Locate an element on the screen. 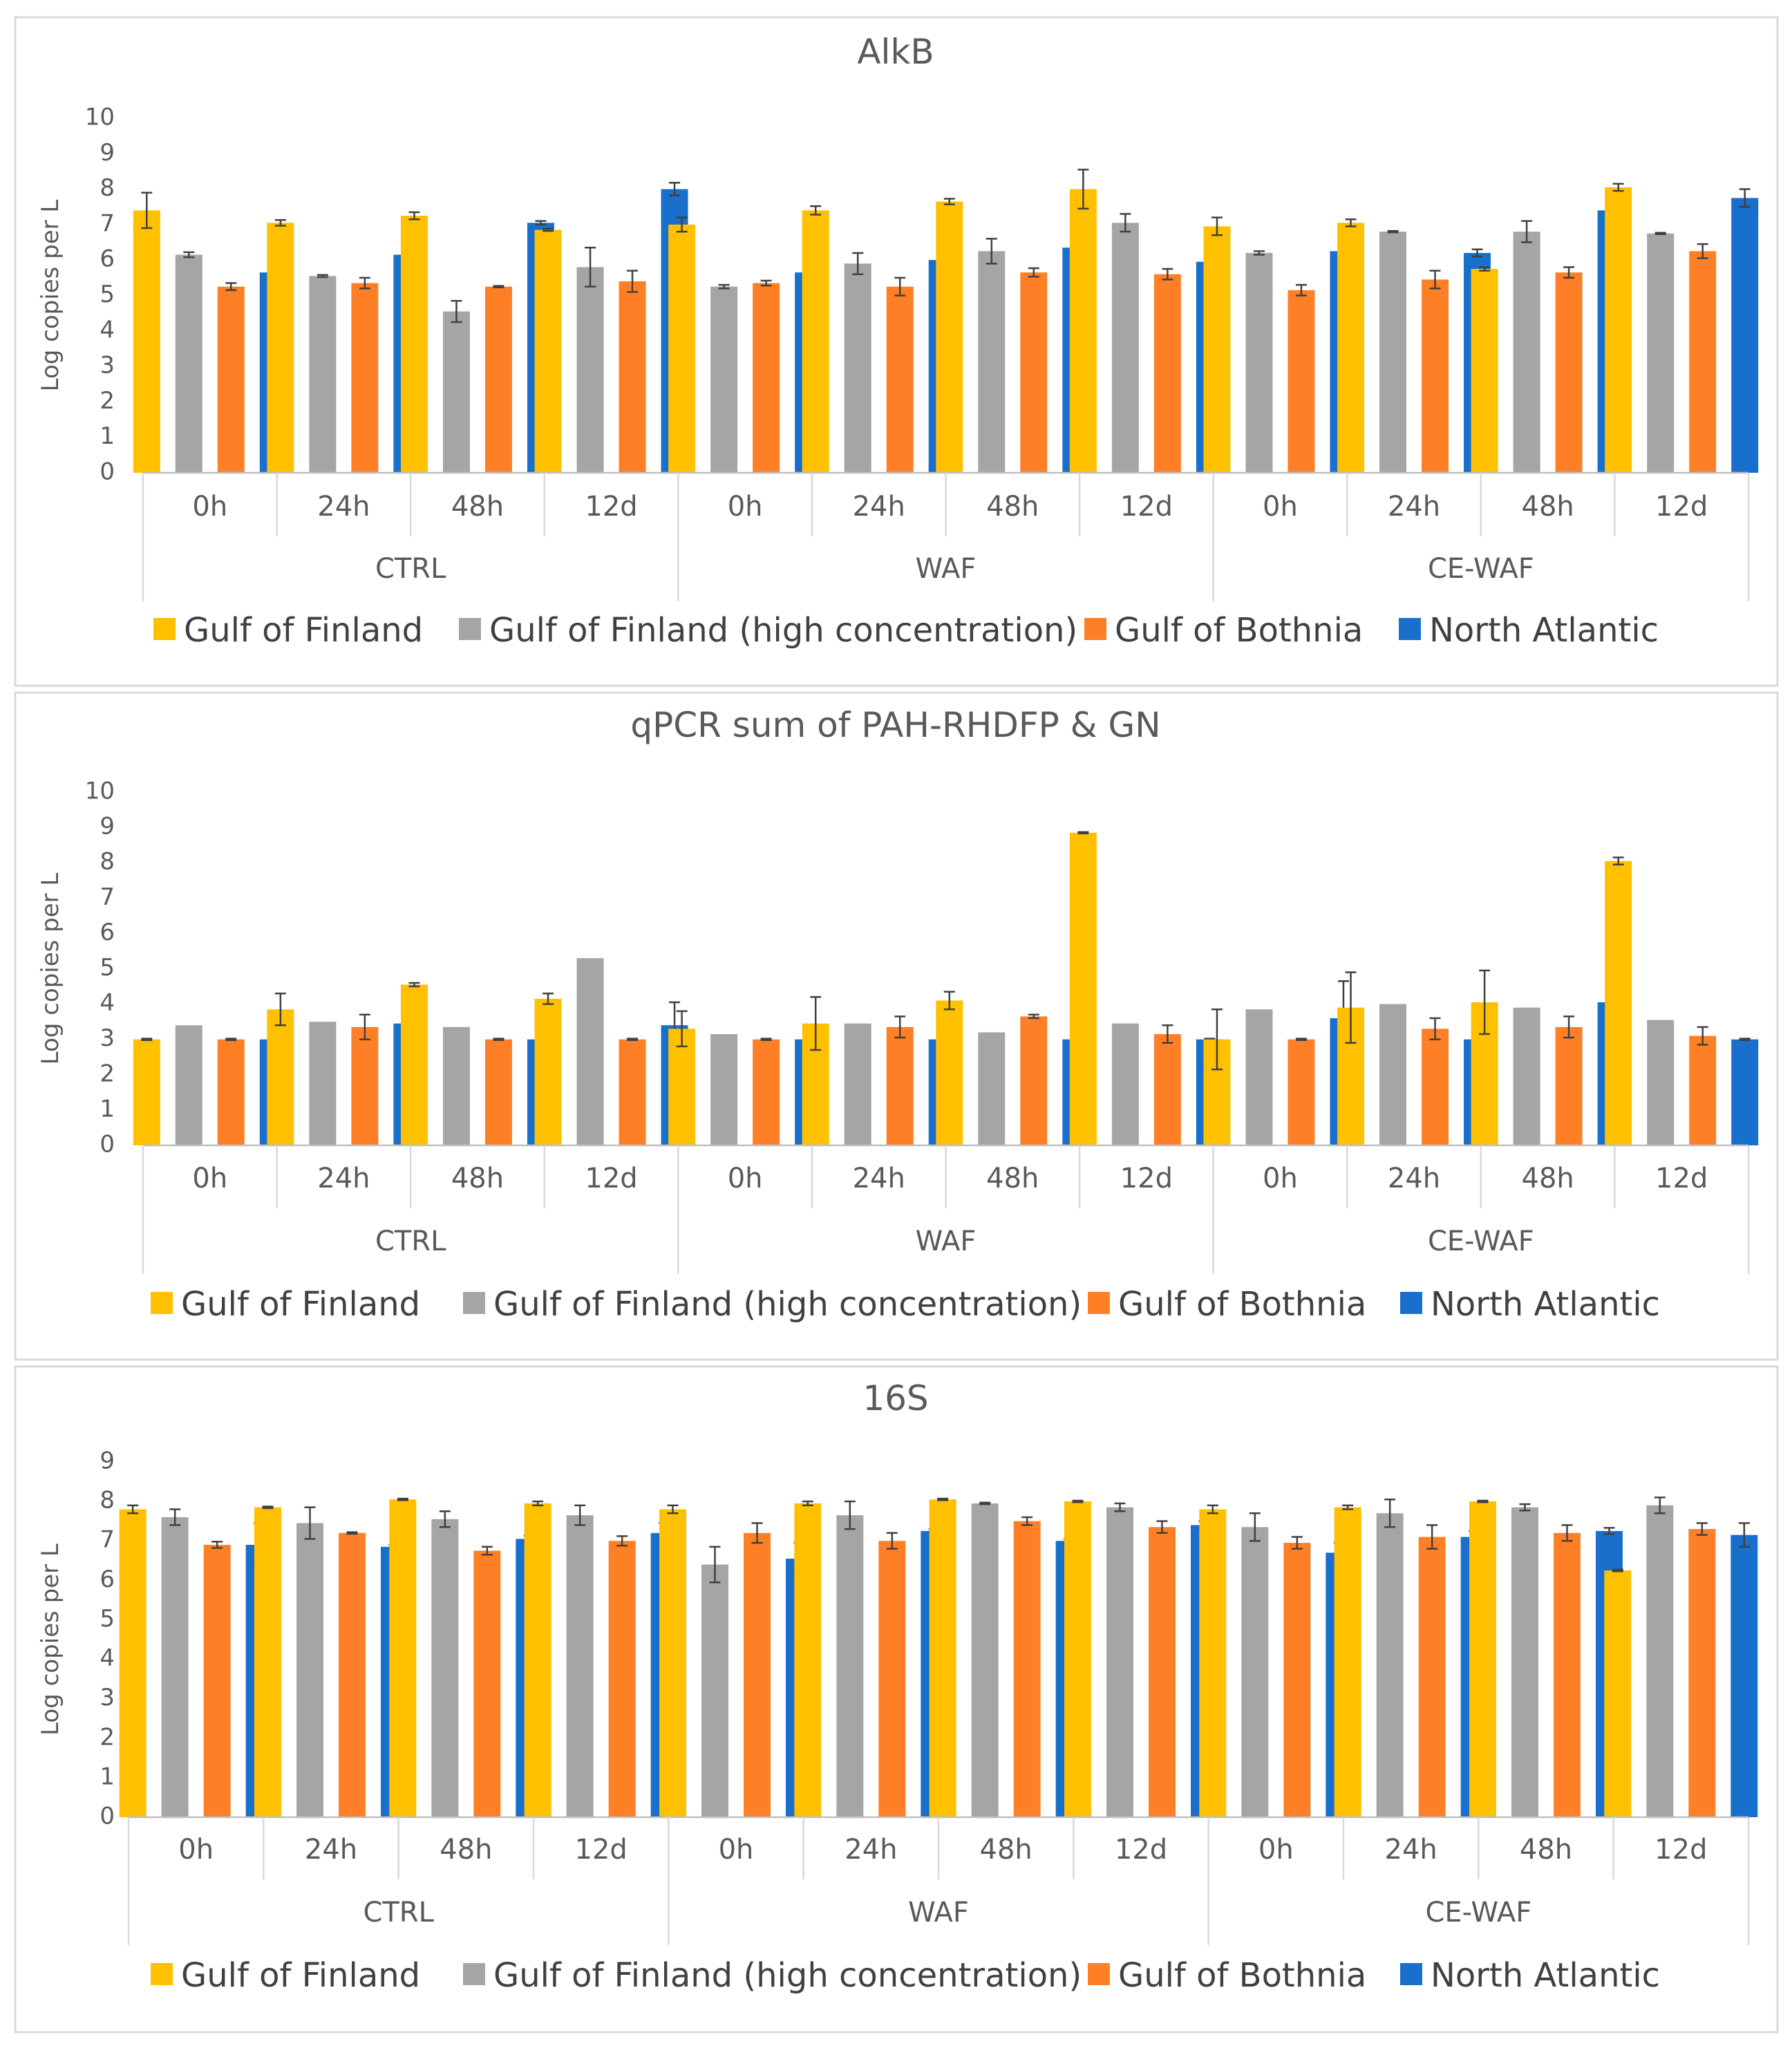  legend-label: Gulf of Finland (high concentration) is located at coordinates (787, 1304).